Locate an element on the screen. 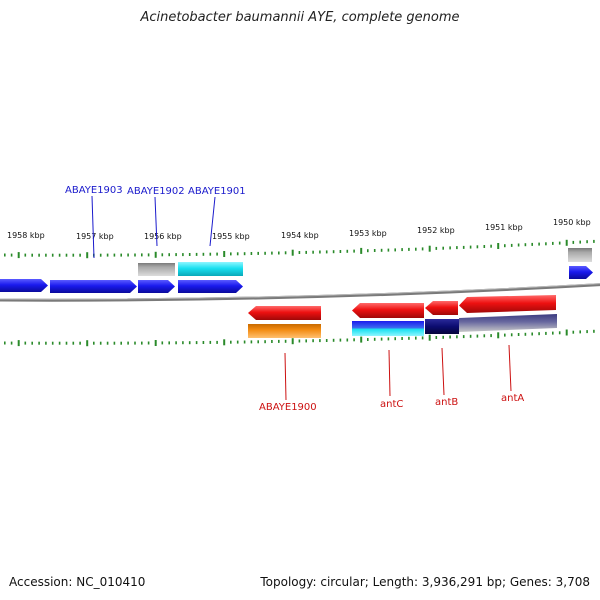  genome-backbone is located at coordinates (300, 292).